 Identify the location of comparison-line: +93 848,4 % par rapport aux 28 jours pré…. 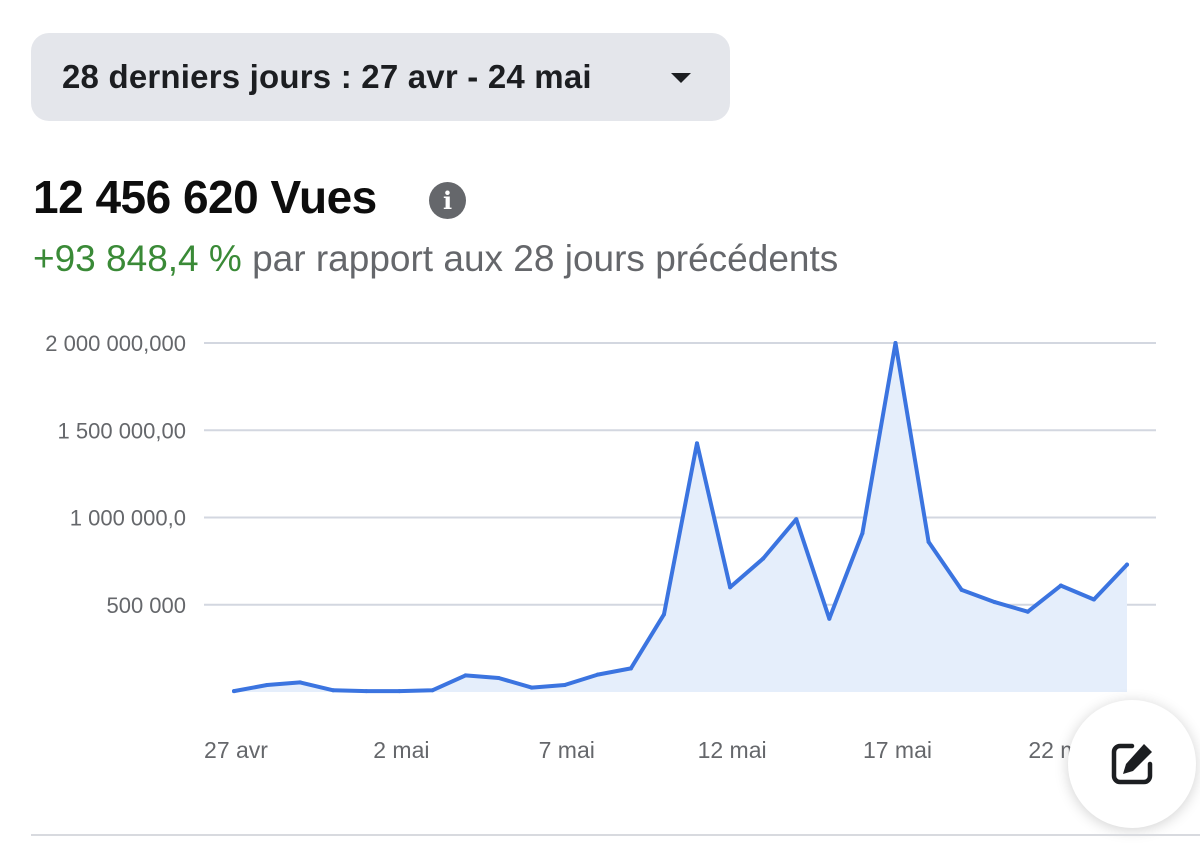
(435, 259).